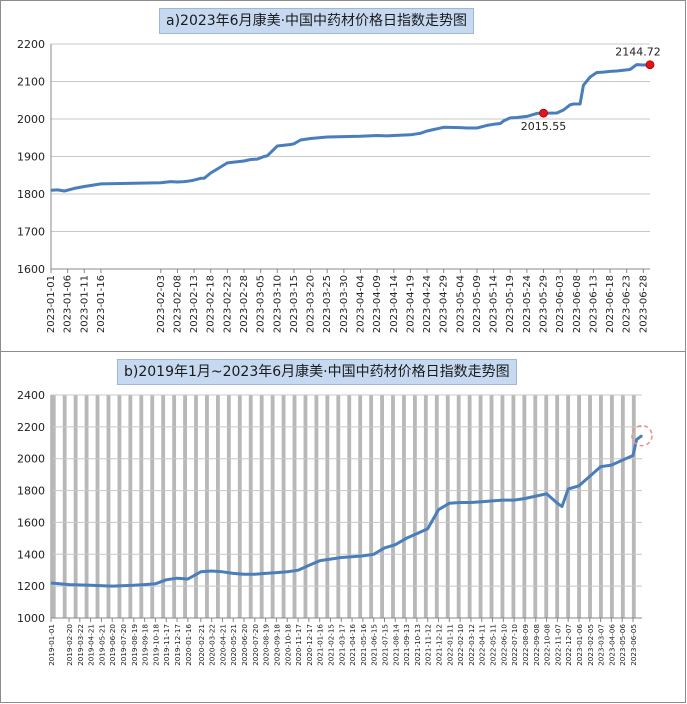 Image resolution: width=687 pixels, height=704 pixels. I want to click on x-tick-label: 2023-03-05, so click(261, 304).